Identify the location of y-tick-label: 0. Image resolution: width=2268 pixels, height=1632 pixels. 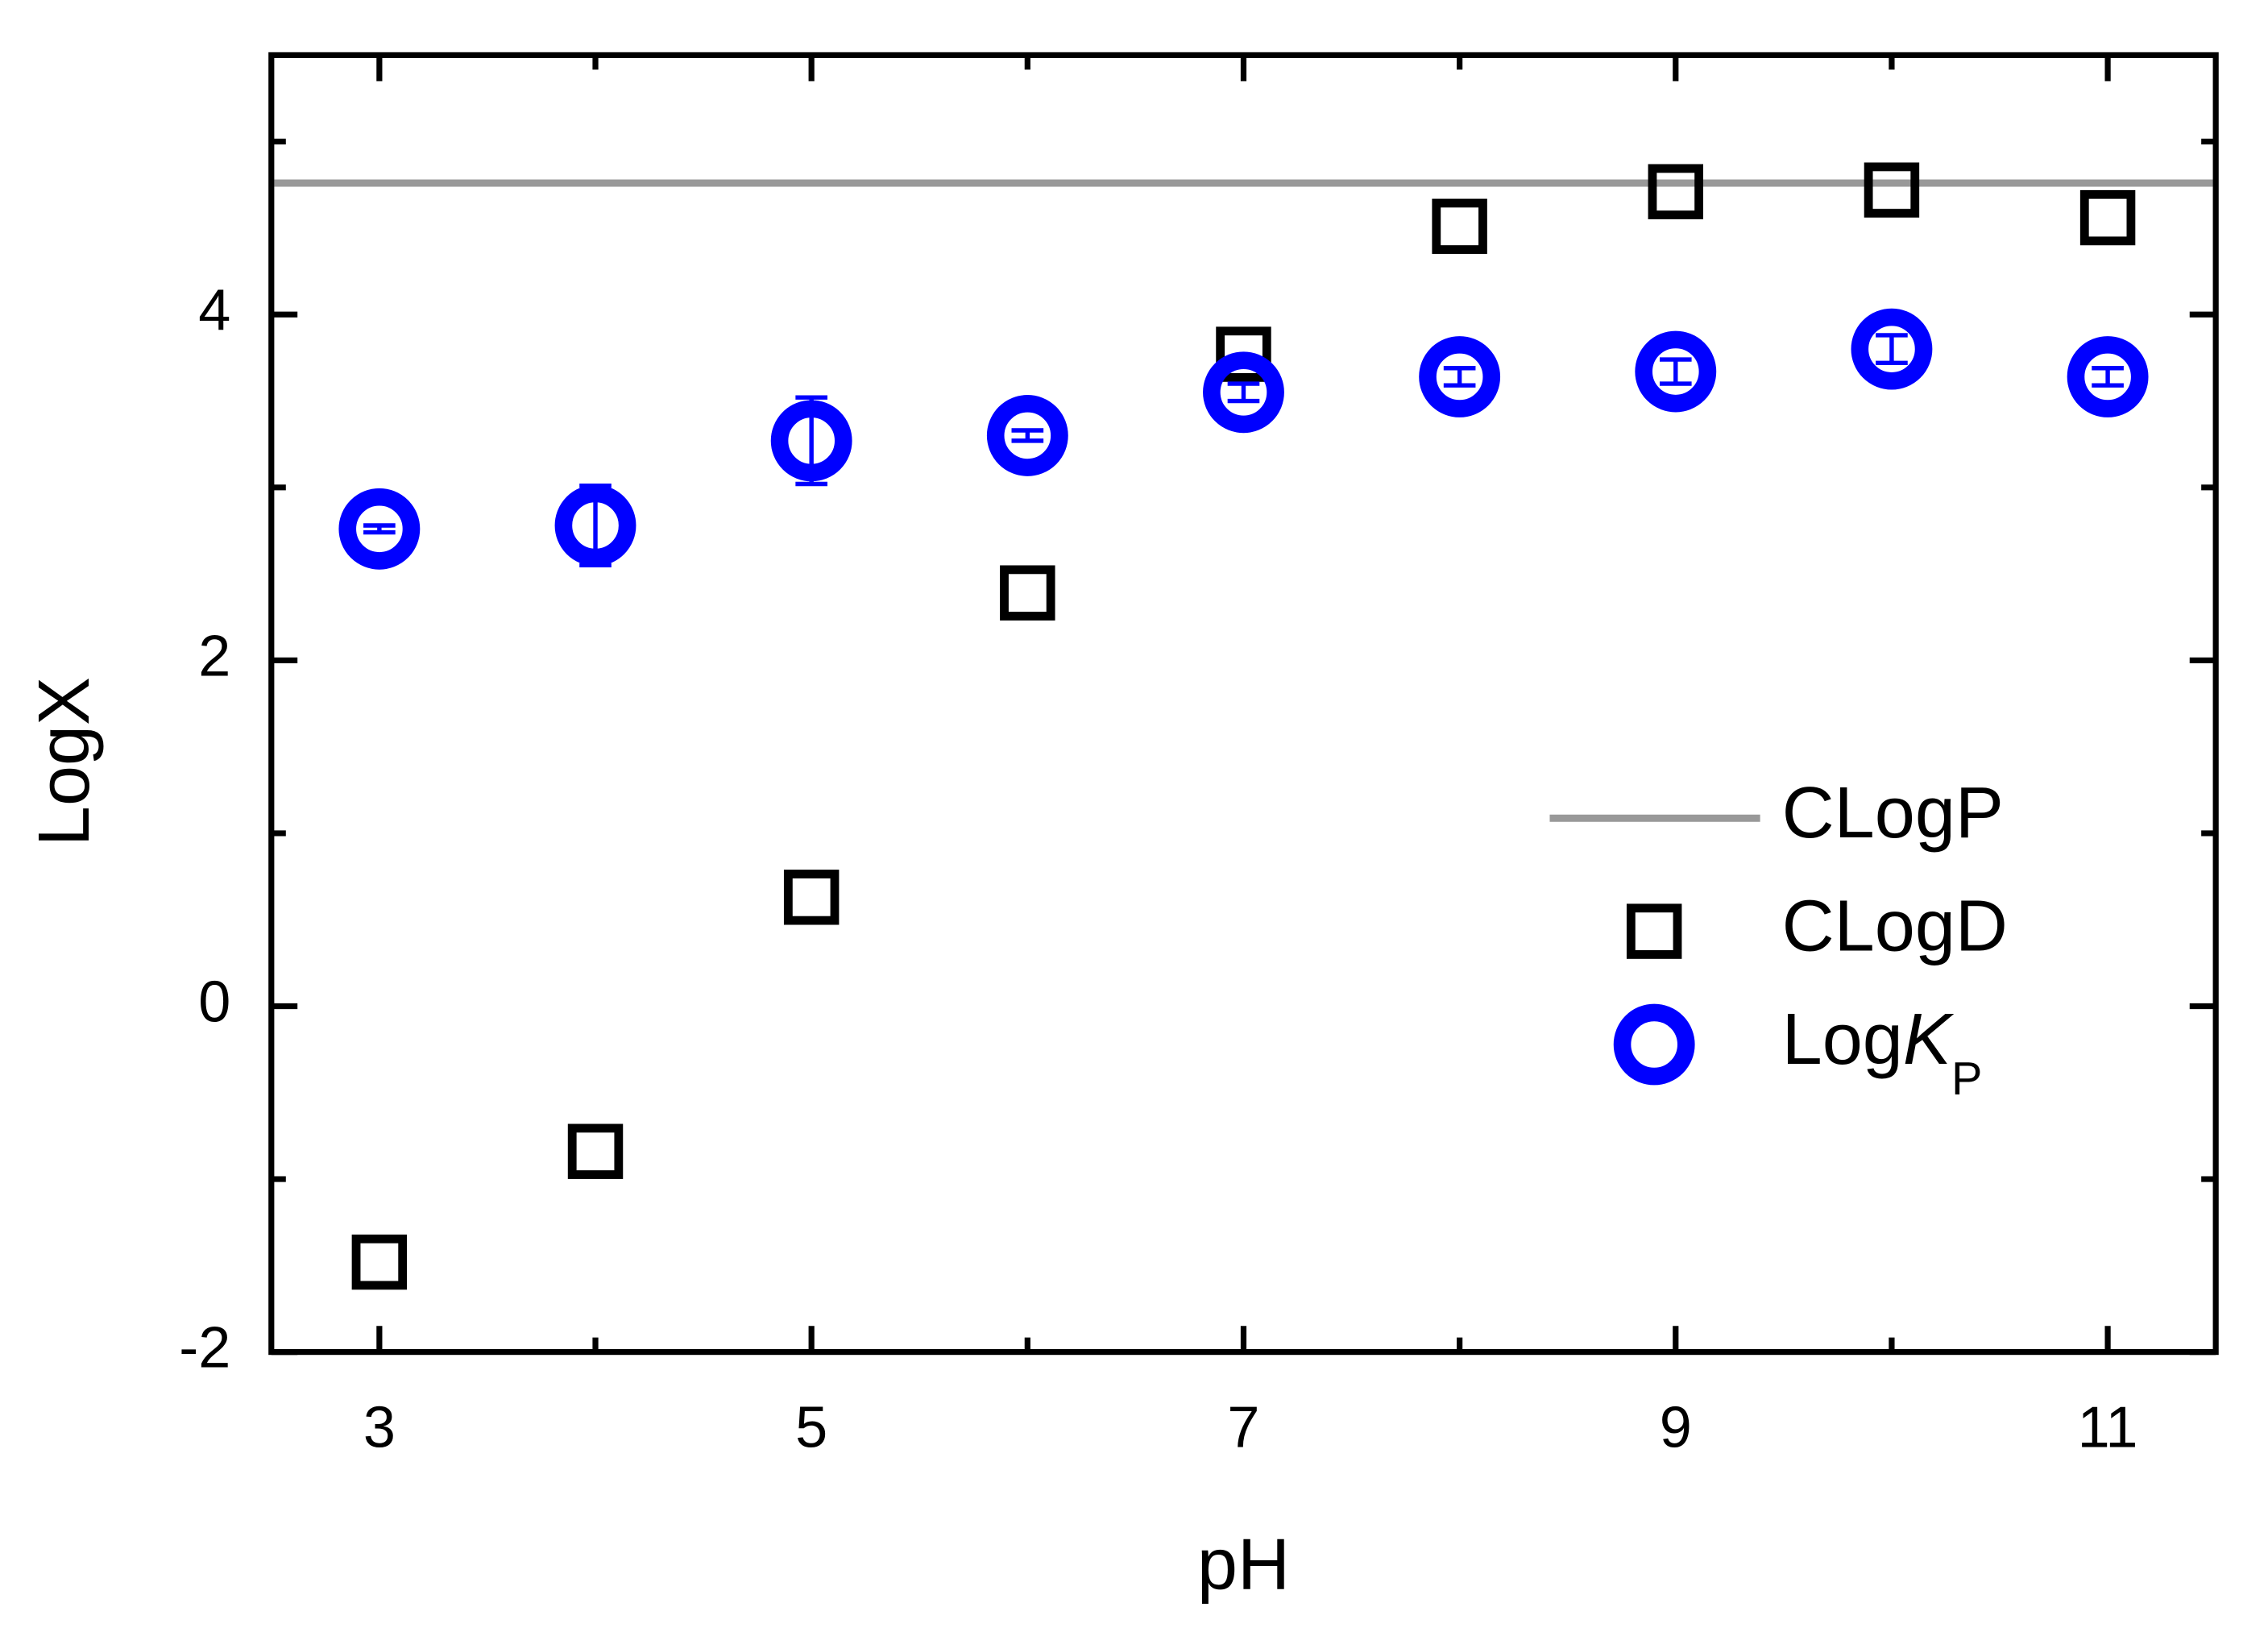
(214, 1002).